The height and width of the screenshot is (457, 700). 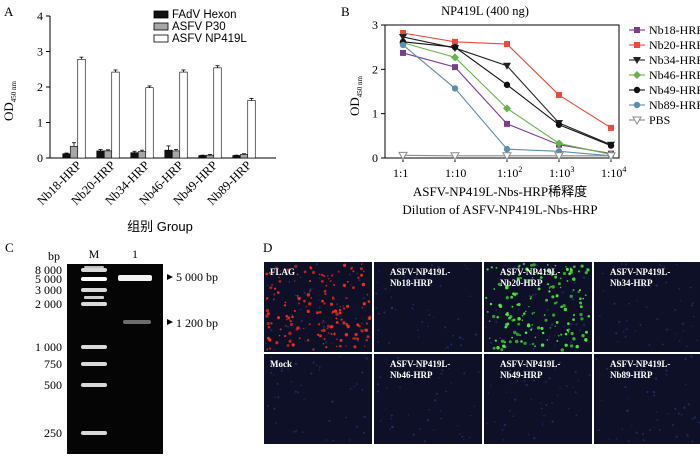 What do you see at coordinates (455, 41) in the screenshot?
I see `point-nb20-hrp` at bounding box center [455, 41].